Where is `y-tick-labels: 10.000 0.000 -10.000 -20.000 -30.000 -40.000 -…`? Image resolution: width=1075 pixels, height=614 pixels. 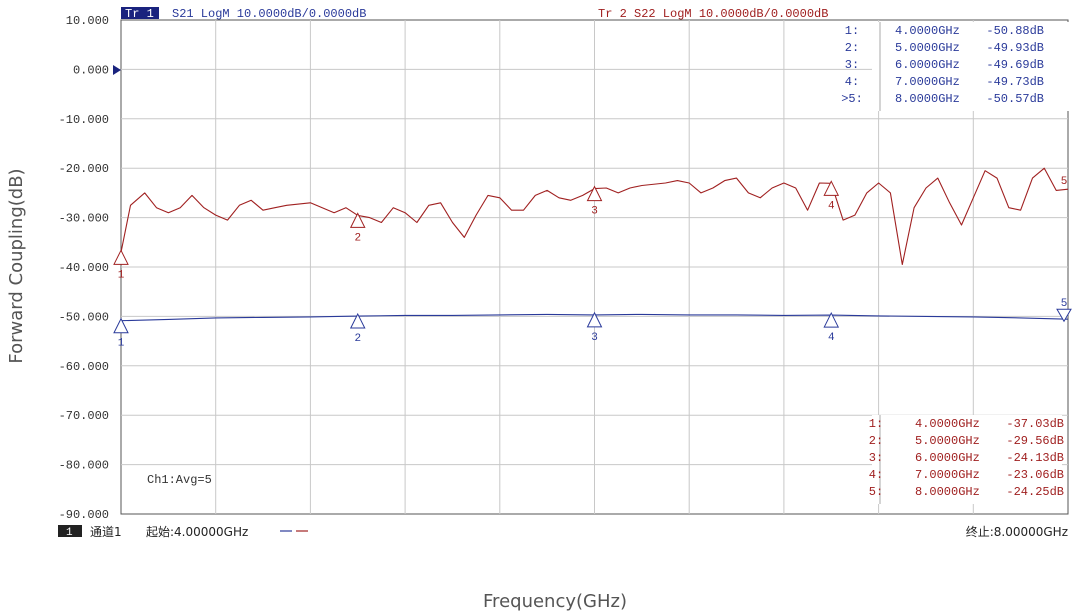
y-tick-labels: 10.000 0.000 -10.000 -20.000 -30.000 -40.000 -… is located at coordinates (84, 268).